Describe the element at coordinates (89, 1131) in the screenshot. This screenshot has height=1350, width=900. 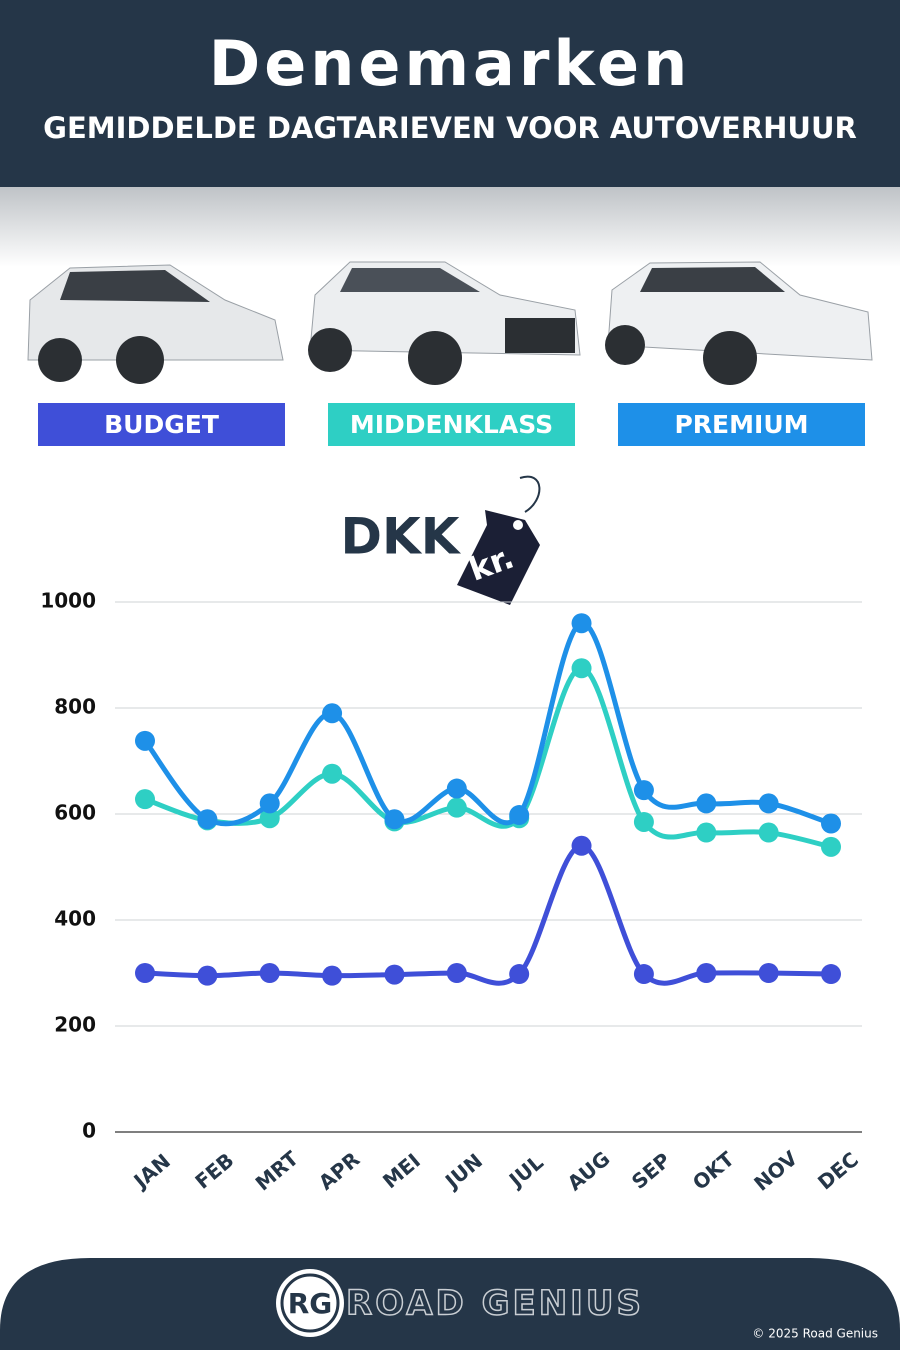
I see `y-tick-label: 0` at that location.